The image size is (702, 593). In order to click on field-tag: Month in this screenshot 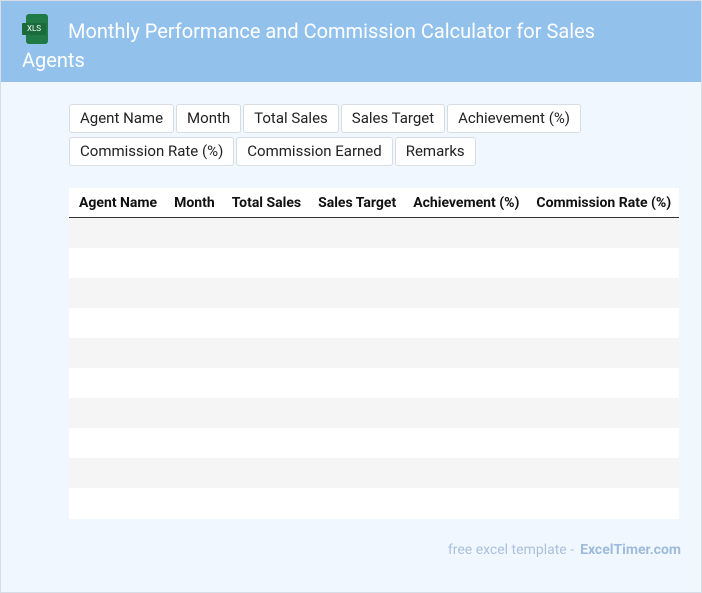, I will do `click(209, 118)`.